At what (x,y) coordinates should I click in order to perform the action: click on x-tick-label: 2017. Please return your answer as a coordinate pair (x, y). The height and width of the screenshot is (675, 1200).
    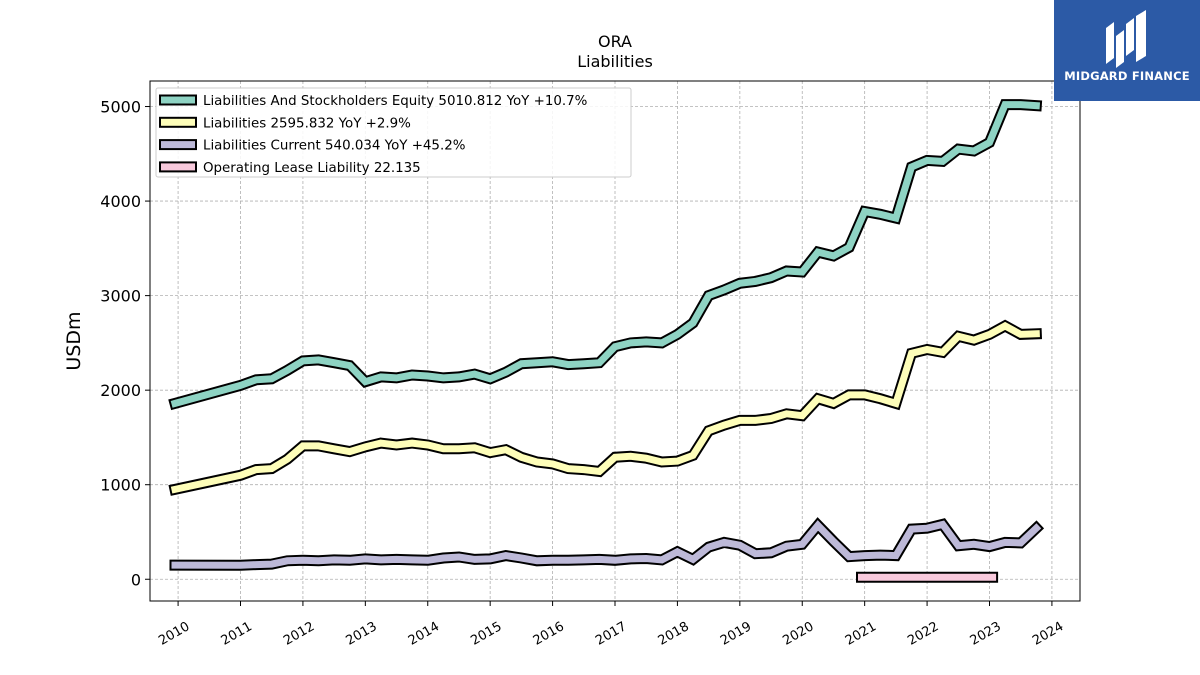
    Looking at the image, I should click on (611, 634).